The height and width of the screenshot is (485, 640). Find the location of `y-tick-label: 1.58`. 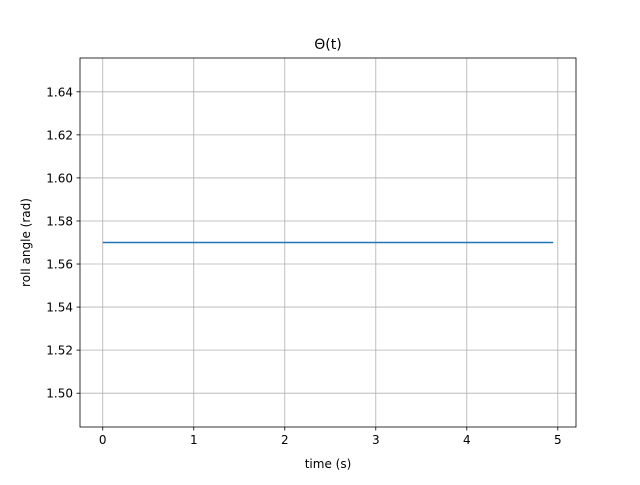

y-tick-label: 1.58 is located at coordinates (59, 221).